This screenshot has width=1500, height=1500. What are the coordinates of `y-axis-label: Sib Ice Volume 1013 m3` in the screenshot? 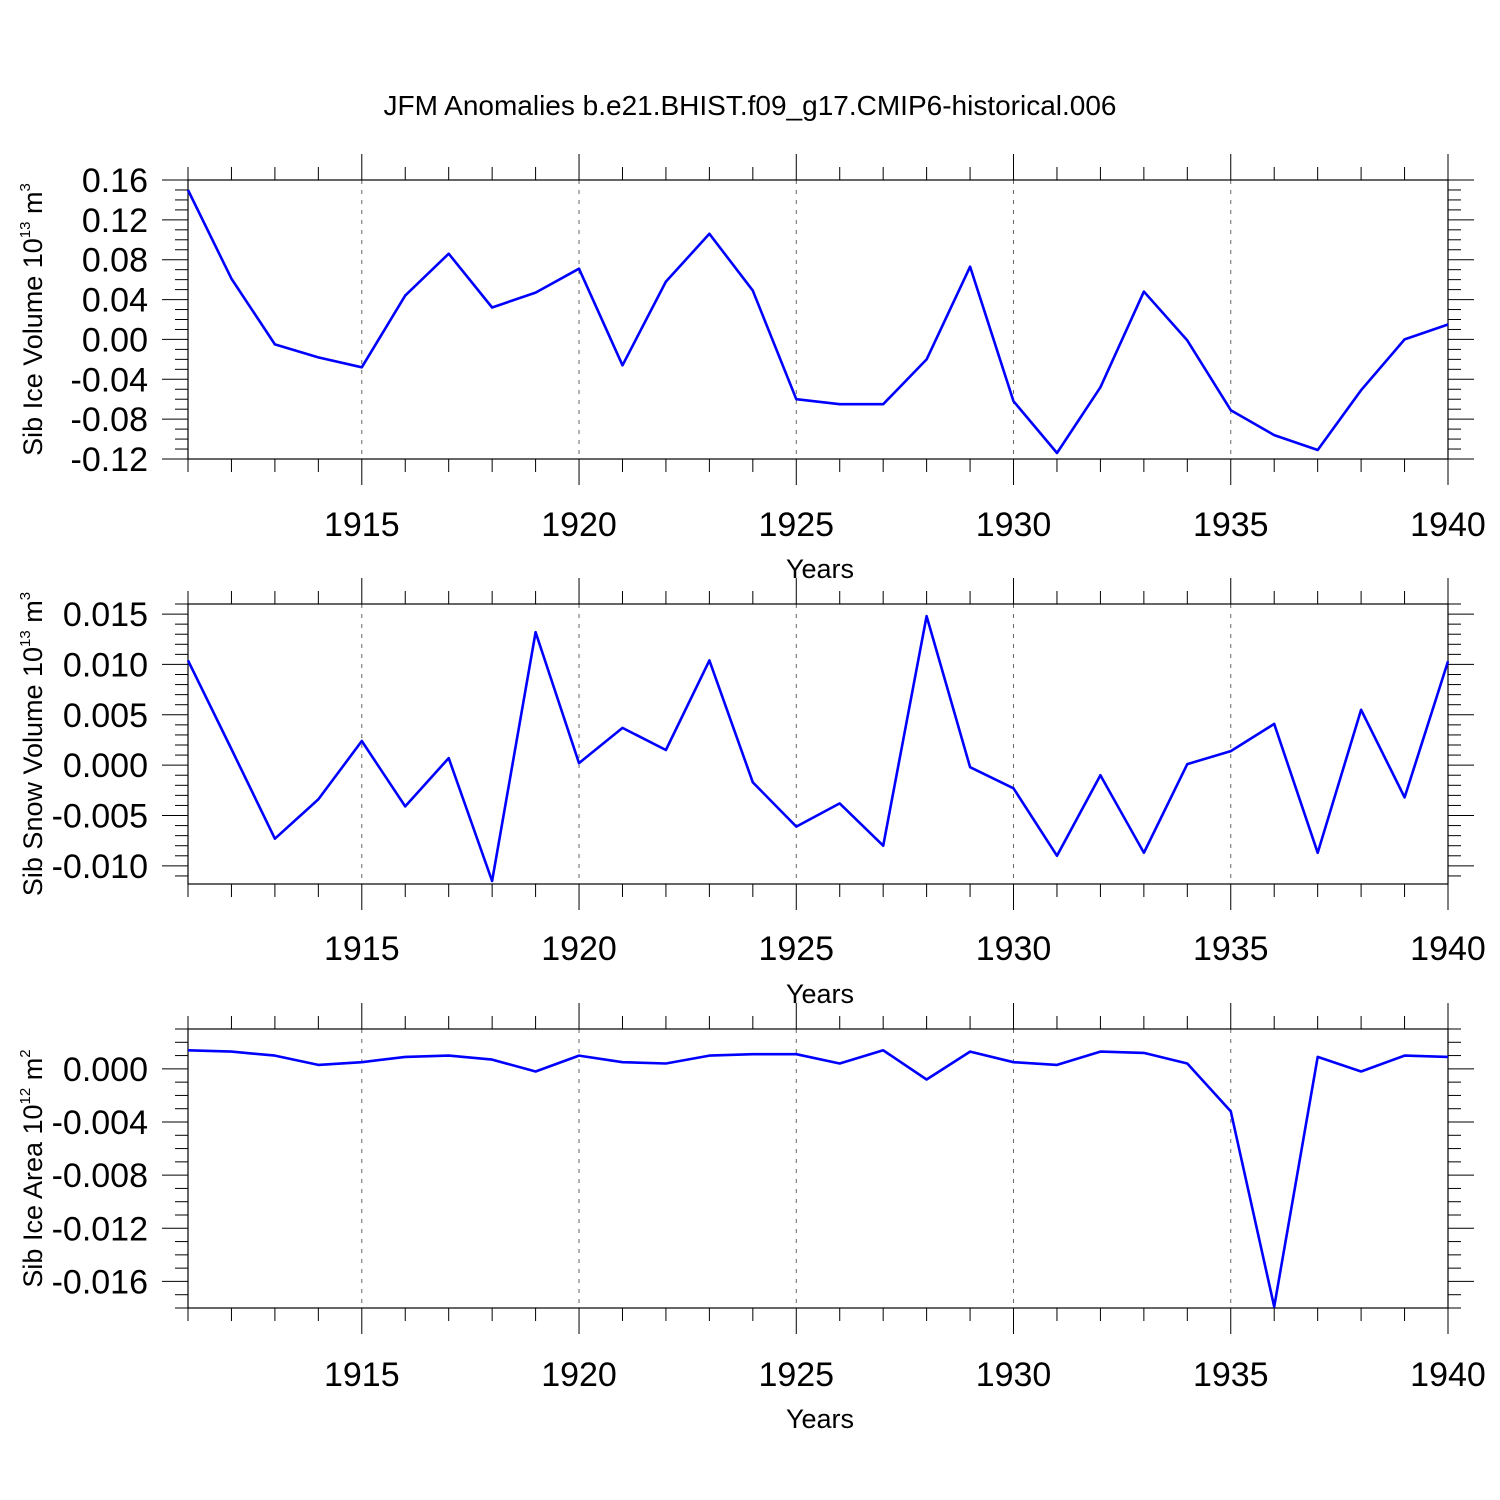 It's located at (32, 319).